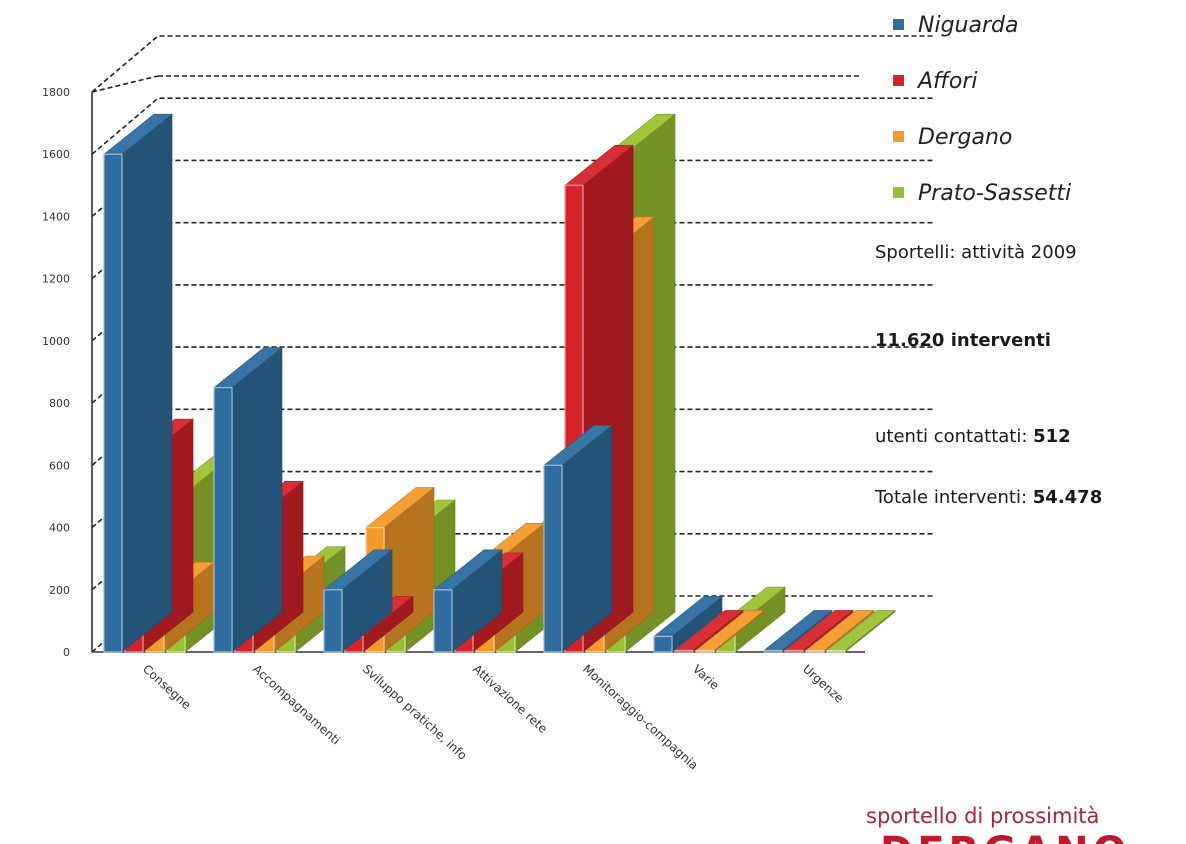 Image resolution: width=1186 pixels, height=844 pixels. I want to click on branding-logo: DERGANO, so click(1033, 839).